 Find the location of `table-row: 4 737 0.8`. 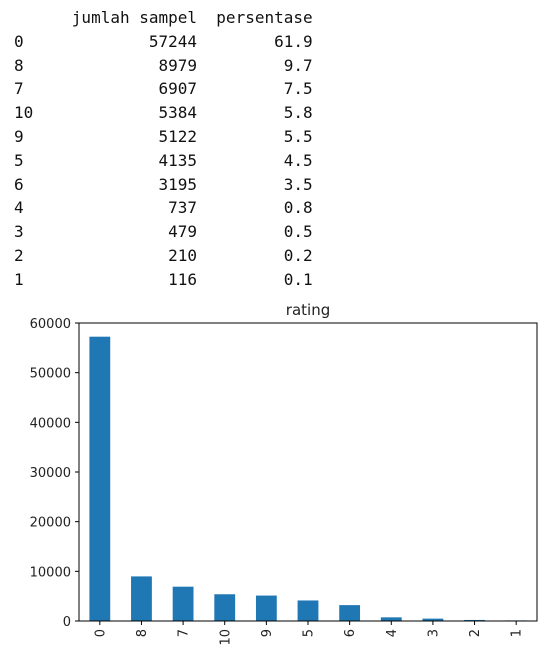

table-row: 4 737 0.8 is located at coordinates (163, 207).